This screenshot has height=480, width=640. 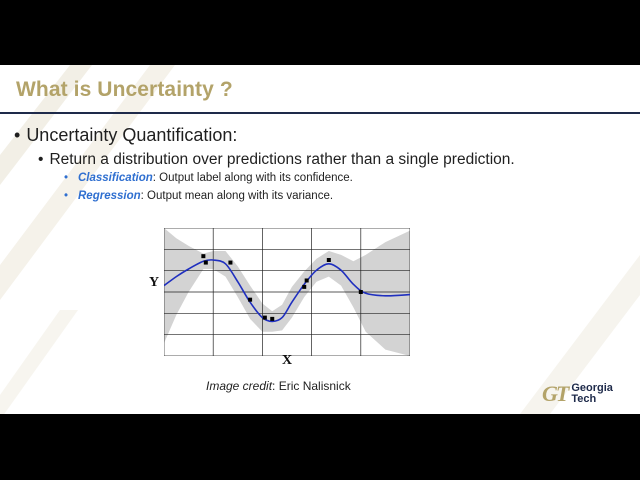 I want to click on gp-regression-figure, so click(x=287, y=292).